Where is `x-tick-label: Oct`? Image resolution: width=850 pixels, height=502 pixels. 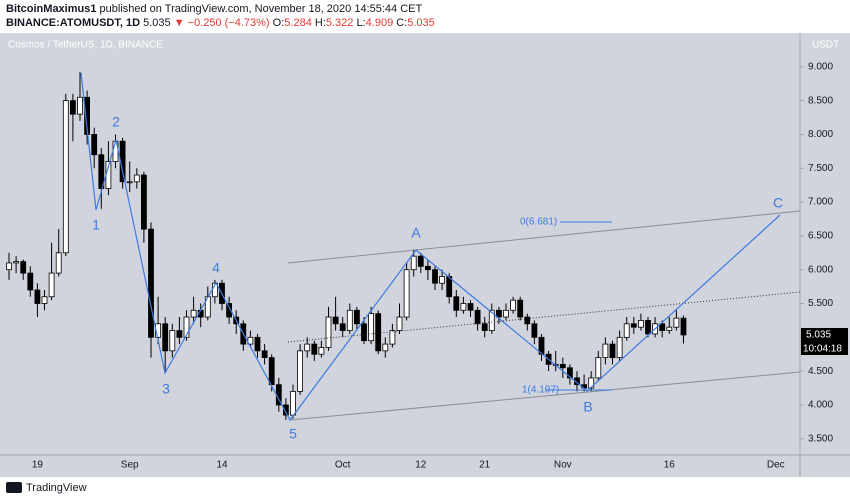 x-tick-label: Oct is located at coordinates (343, 465).